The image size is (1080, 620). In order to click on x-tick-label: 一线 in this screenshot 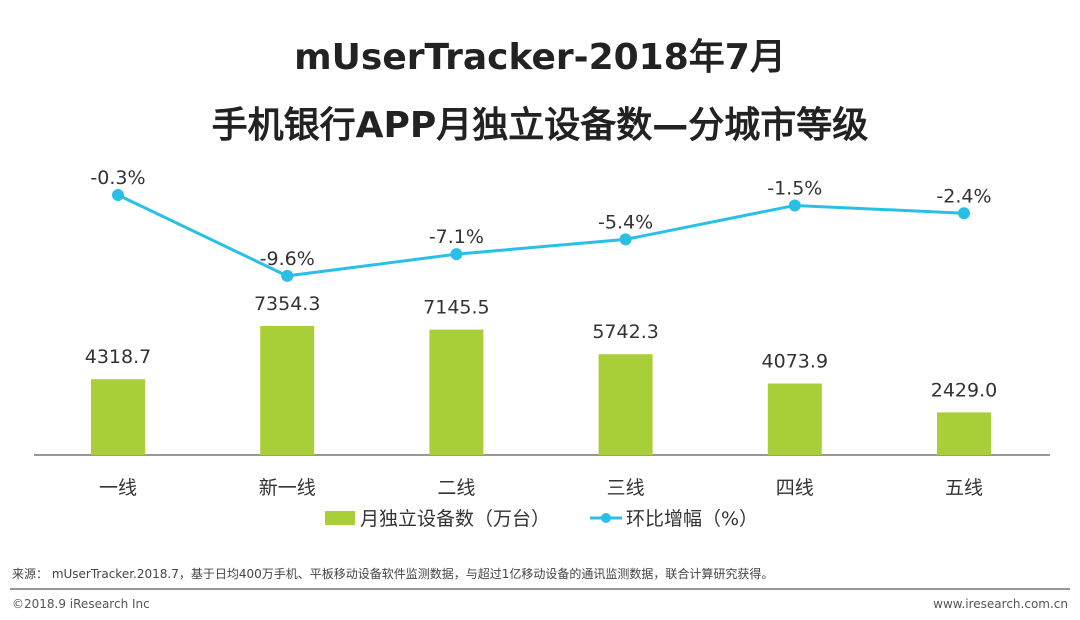, I will do `click(118, 488)`.